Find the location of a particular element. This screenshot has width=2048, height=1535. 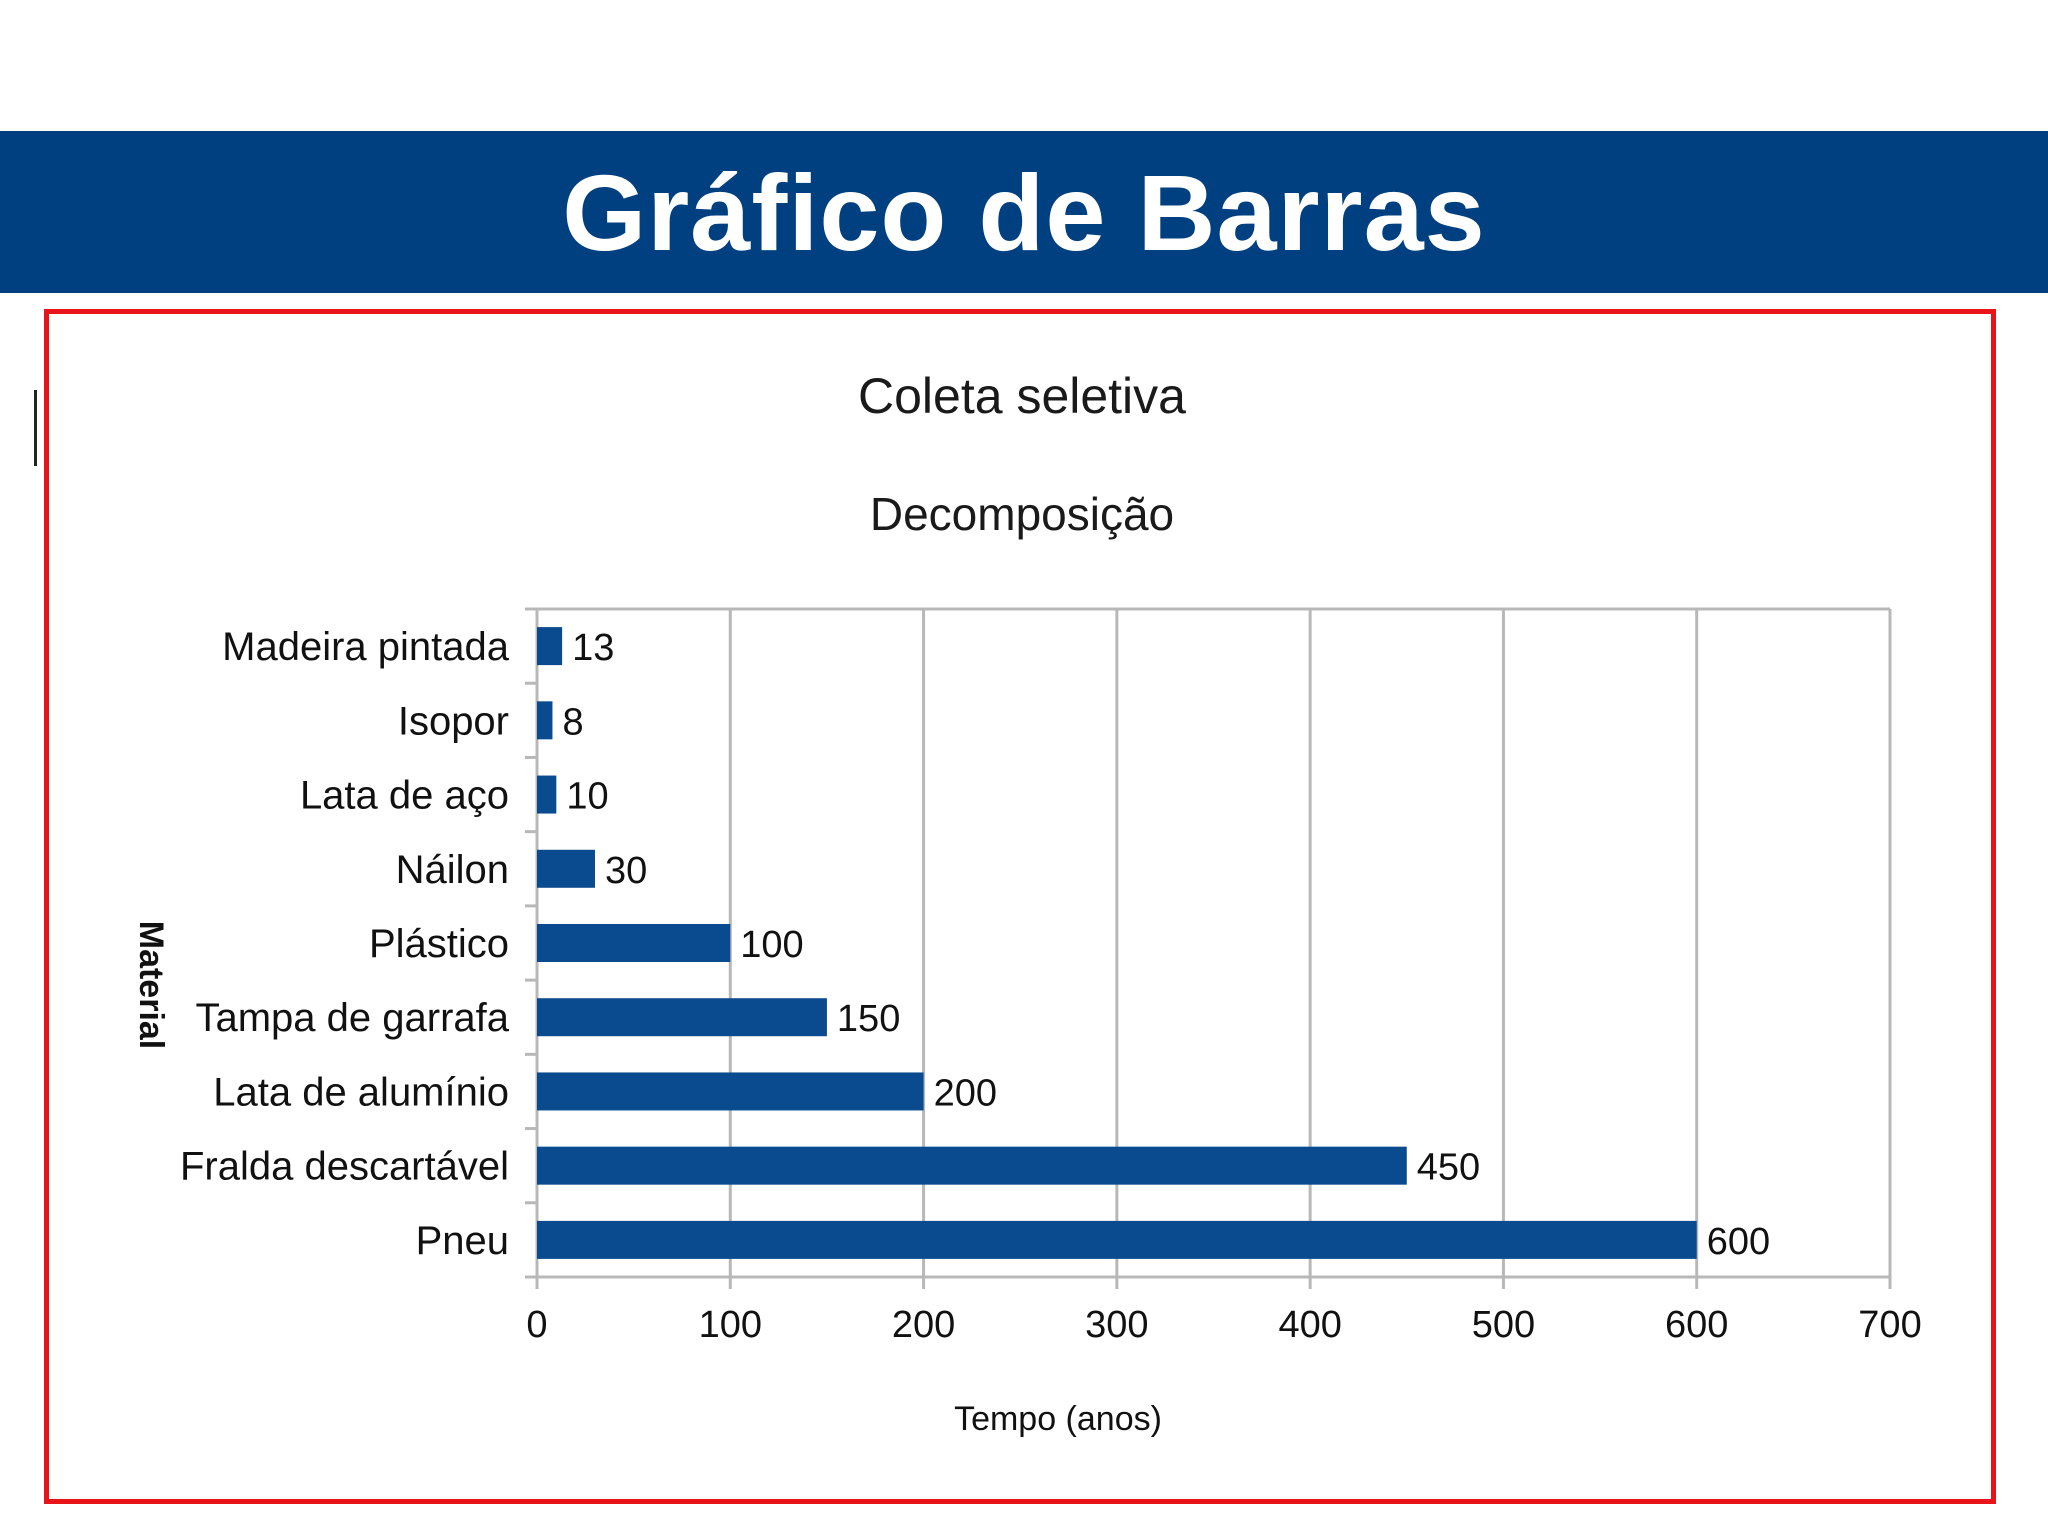

value-label: 8 is located at coordinates (572, 722).